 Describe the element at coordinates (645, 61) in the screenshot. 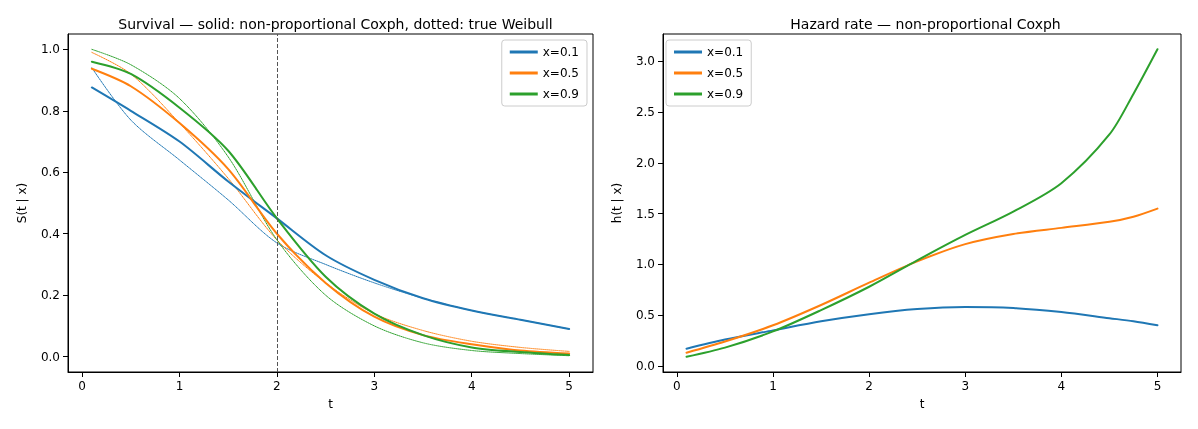

I see `y-tick-label: 3.0` at that location.